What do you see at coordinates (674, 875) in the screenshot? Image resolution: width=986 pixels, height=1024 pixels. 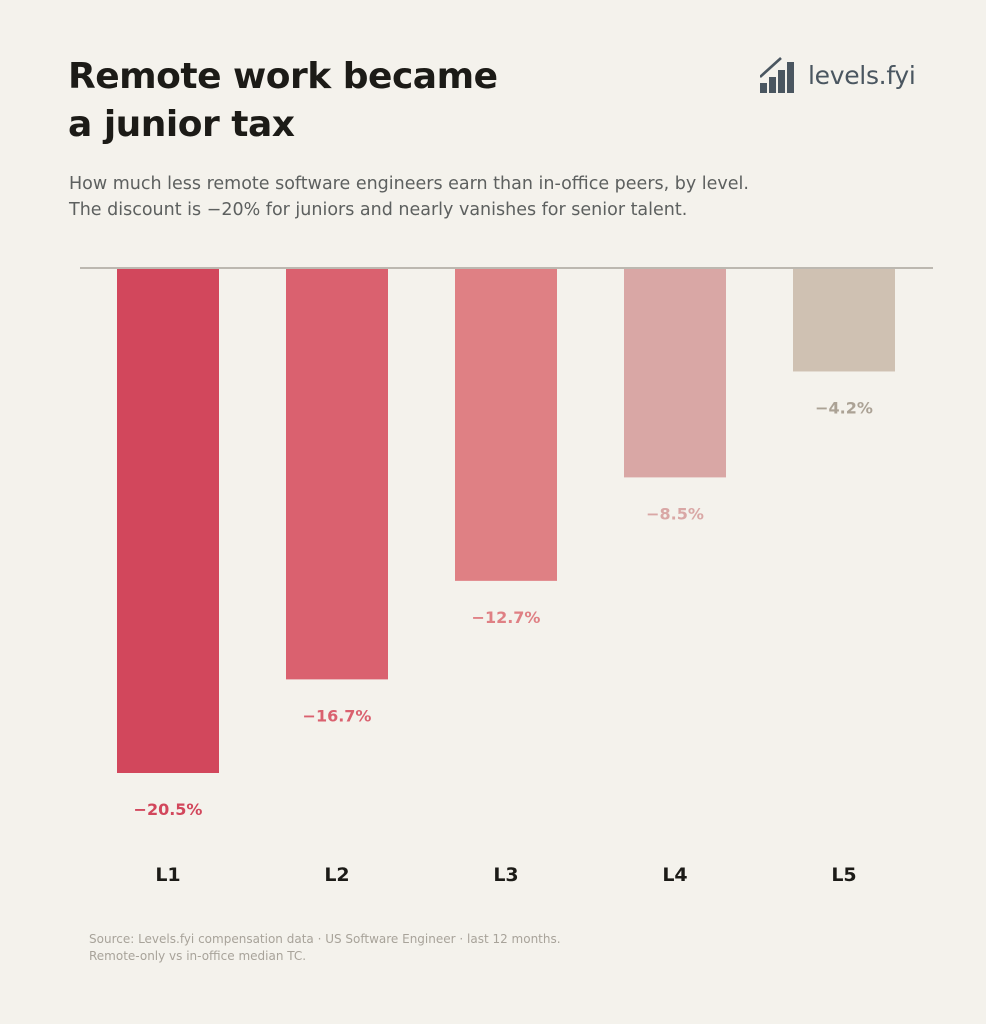 I see `category-label-l4: L4` at bounding box center [674, 875].